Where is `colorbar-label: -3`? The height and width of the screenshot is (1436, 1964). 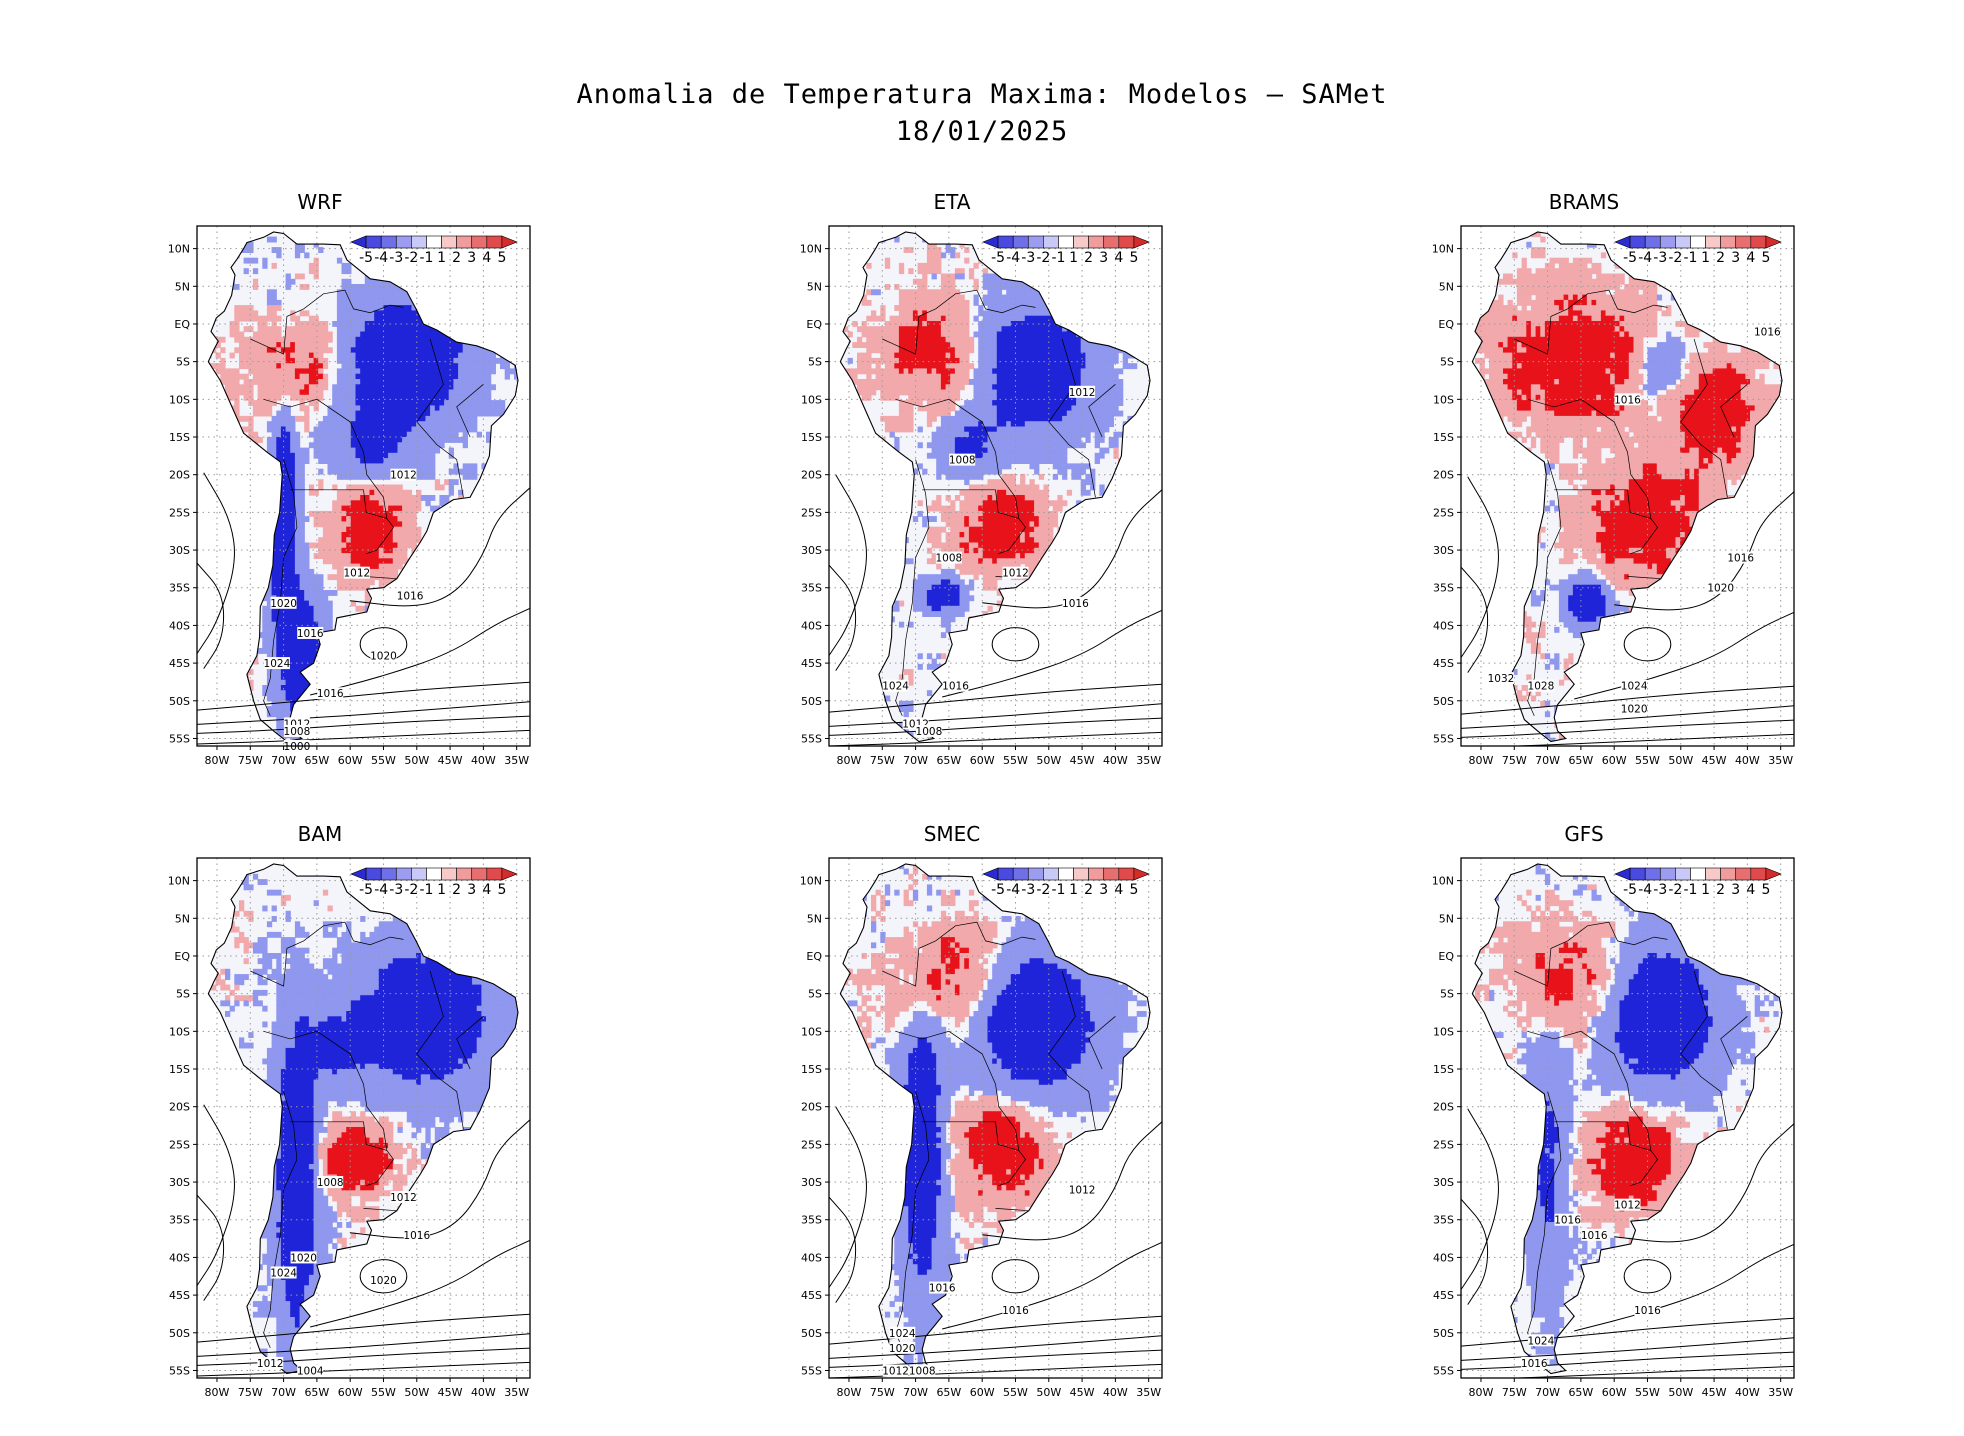
colorbar-label: -3 is located at coordinates (396, 890).